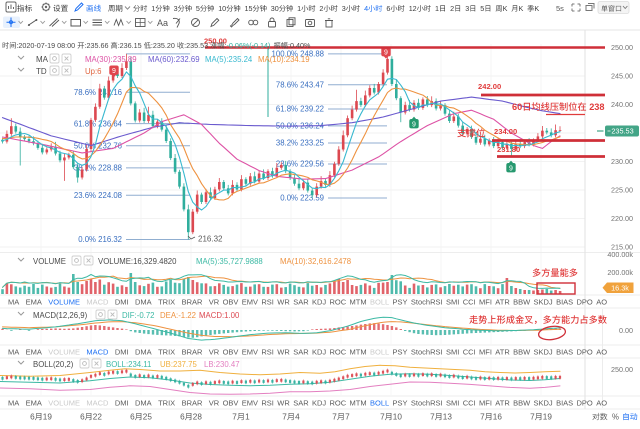 This screenshot has width=640, height=429. Describe the element at coordinates (275, 8) in the screenshot. I see `svg-text: 30` at that location.